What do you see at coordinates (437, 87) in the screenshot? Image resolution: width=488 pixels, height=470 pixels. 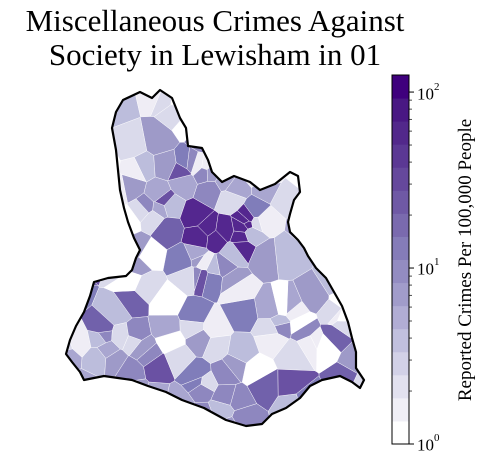 I see `tick-exponent: 2` at bounding box center [437, 87].